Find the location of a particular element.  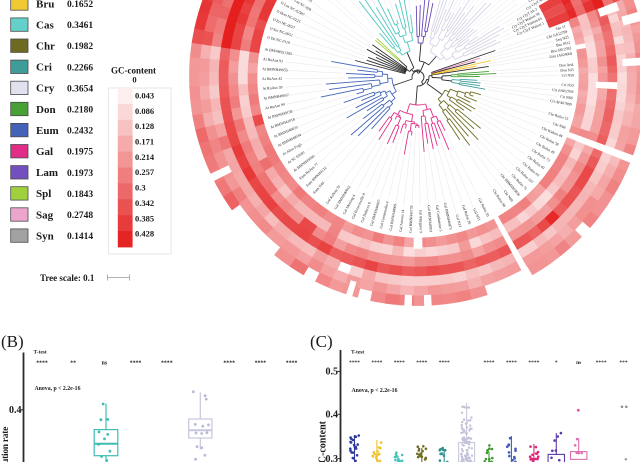

svg-text: Spl is located at coordinates (43, 194).